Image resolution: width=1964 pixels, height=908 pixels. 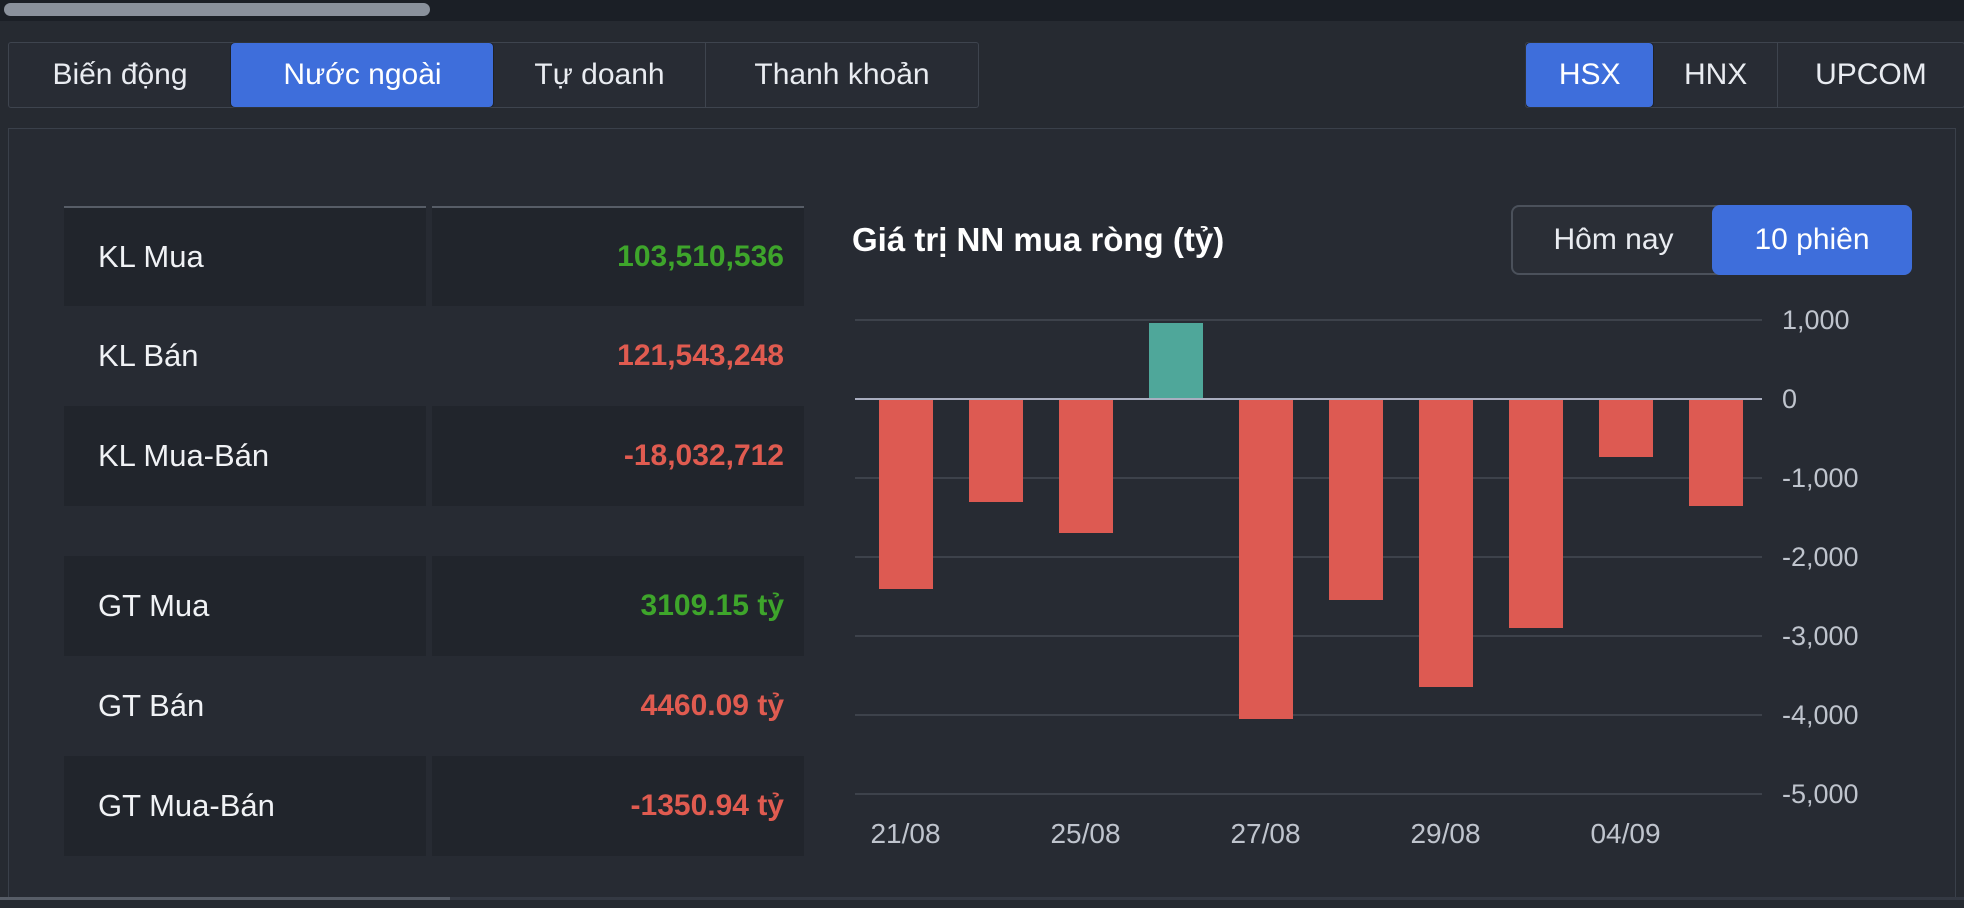 What do you see at coordinates (1265, 833) in the screenshot?
I see `x-axis-tick-label: 27/08` at bounding box center [1265, 833].